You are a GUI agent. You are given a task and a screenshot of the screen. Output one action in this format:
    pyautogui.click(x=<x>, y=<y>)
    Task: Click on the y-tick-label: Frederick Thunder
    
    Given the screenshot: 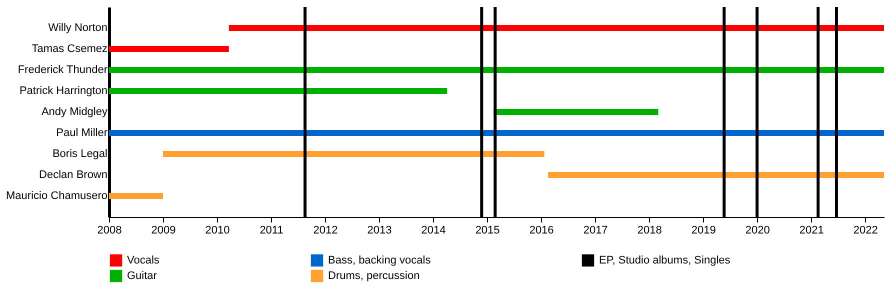 What is the action you would take?
    pyautogui.click(x=63, y=70)
    